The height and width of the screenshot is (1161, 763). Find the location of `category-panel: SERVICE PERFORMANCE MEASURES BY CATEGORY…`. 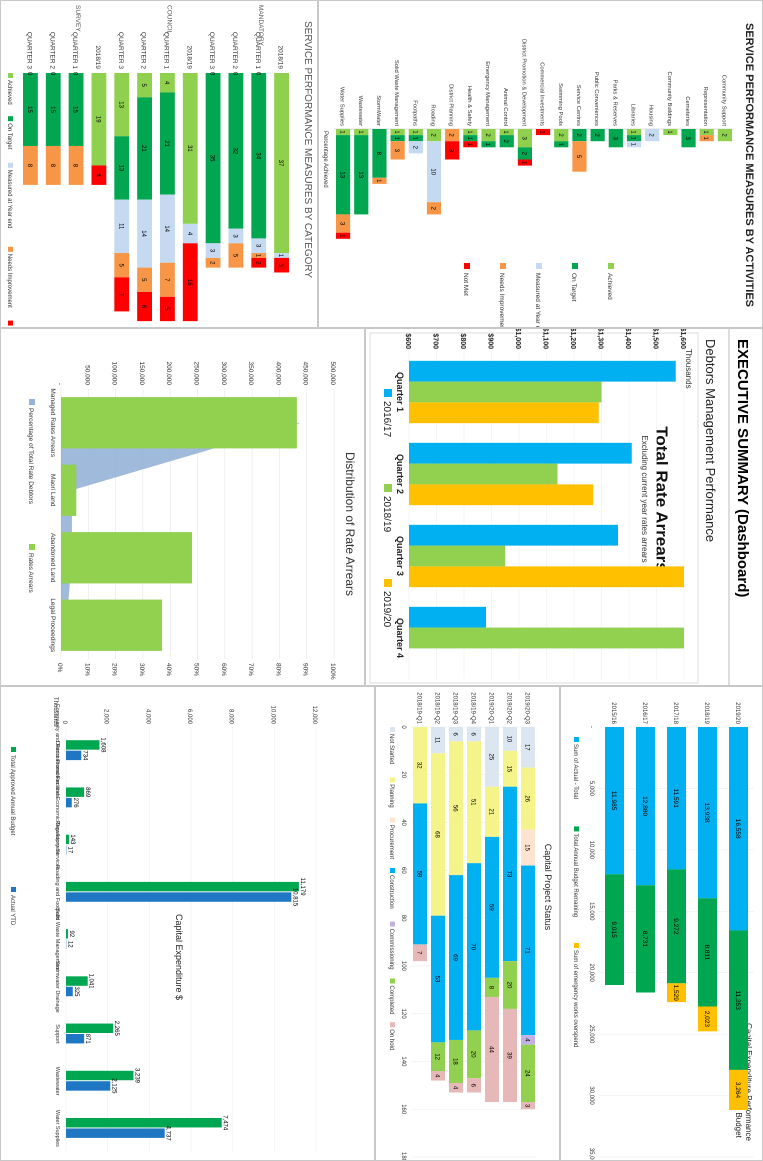

category-panel: SERVICE PERFORMANCE MEASURES BY CATEGORY… is located at coordinates (159, 164).